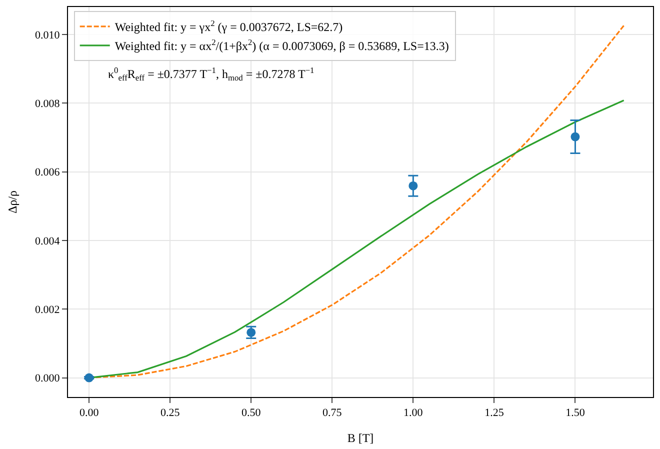 The width and height of the screenshot is (660, 449). I want to click on legend-label: Weighted fit: y = γx$^{2}$ (γ = 0.0037672, LS=62.7), so click(228, 26).